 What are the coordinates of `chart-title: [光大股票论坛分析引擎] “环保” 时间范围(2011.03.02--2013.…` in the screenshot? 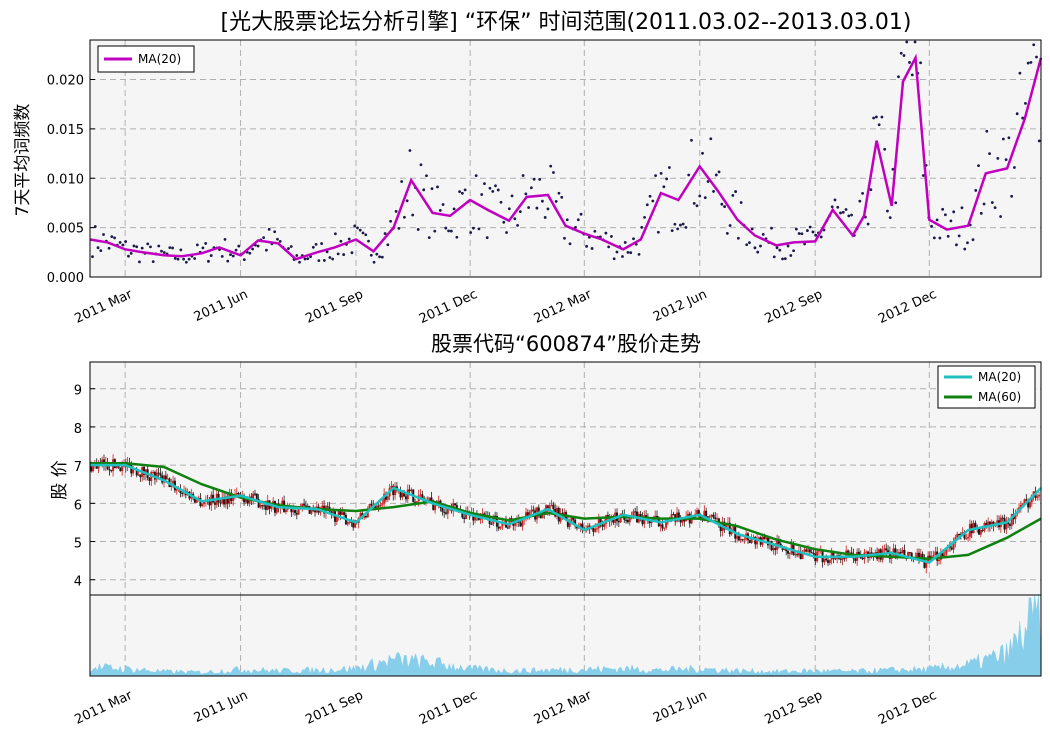 It's located at (566, 22).